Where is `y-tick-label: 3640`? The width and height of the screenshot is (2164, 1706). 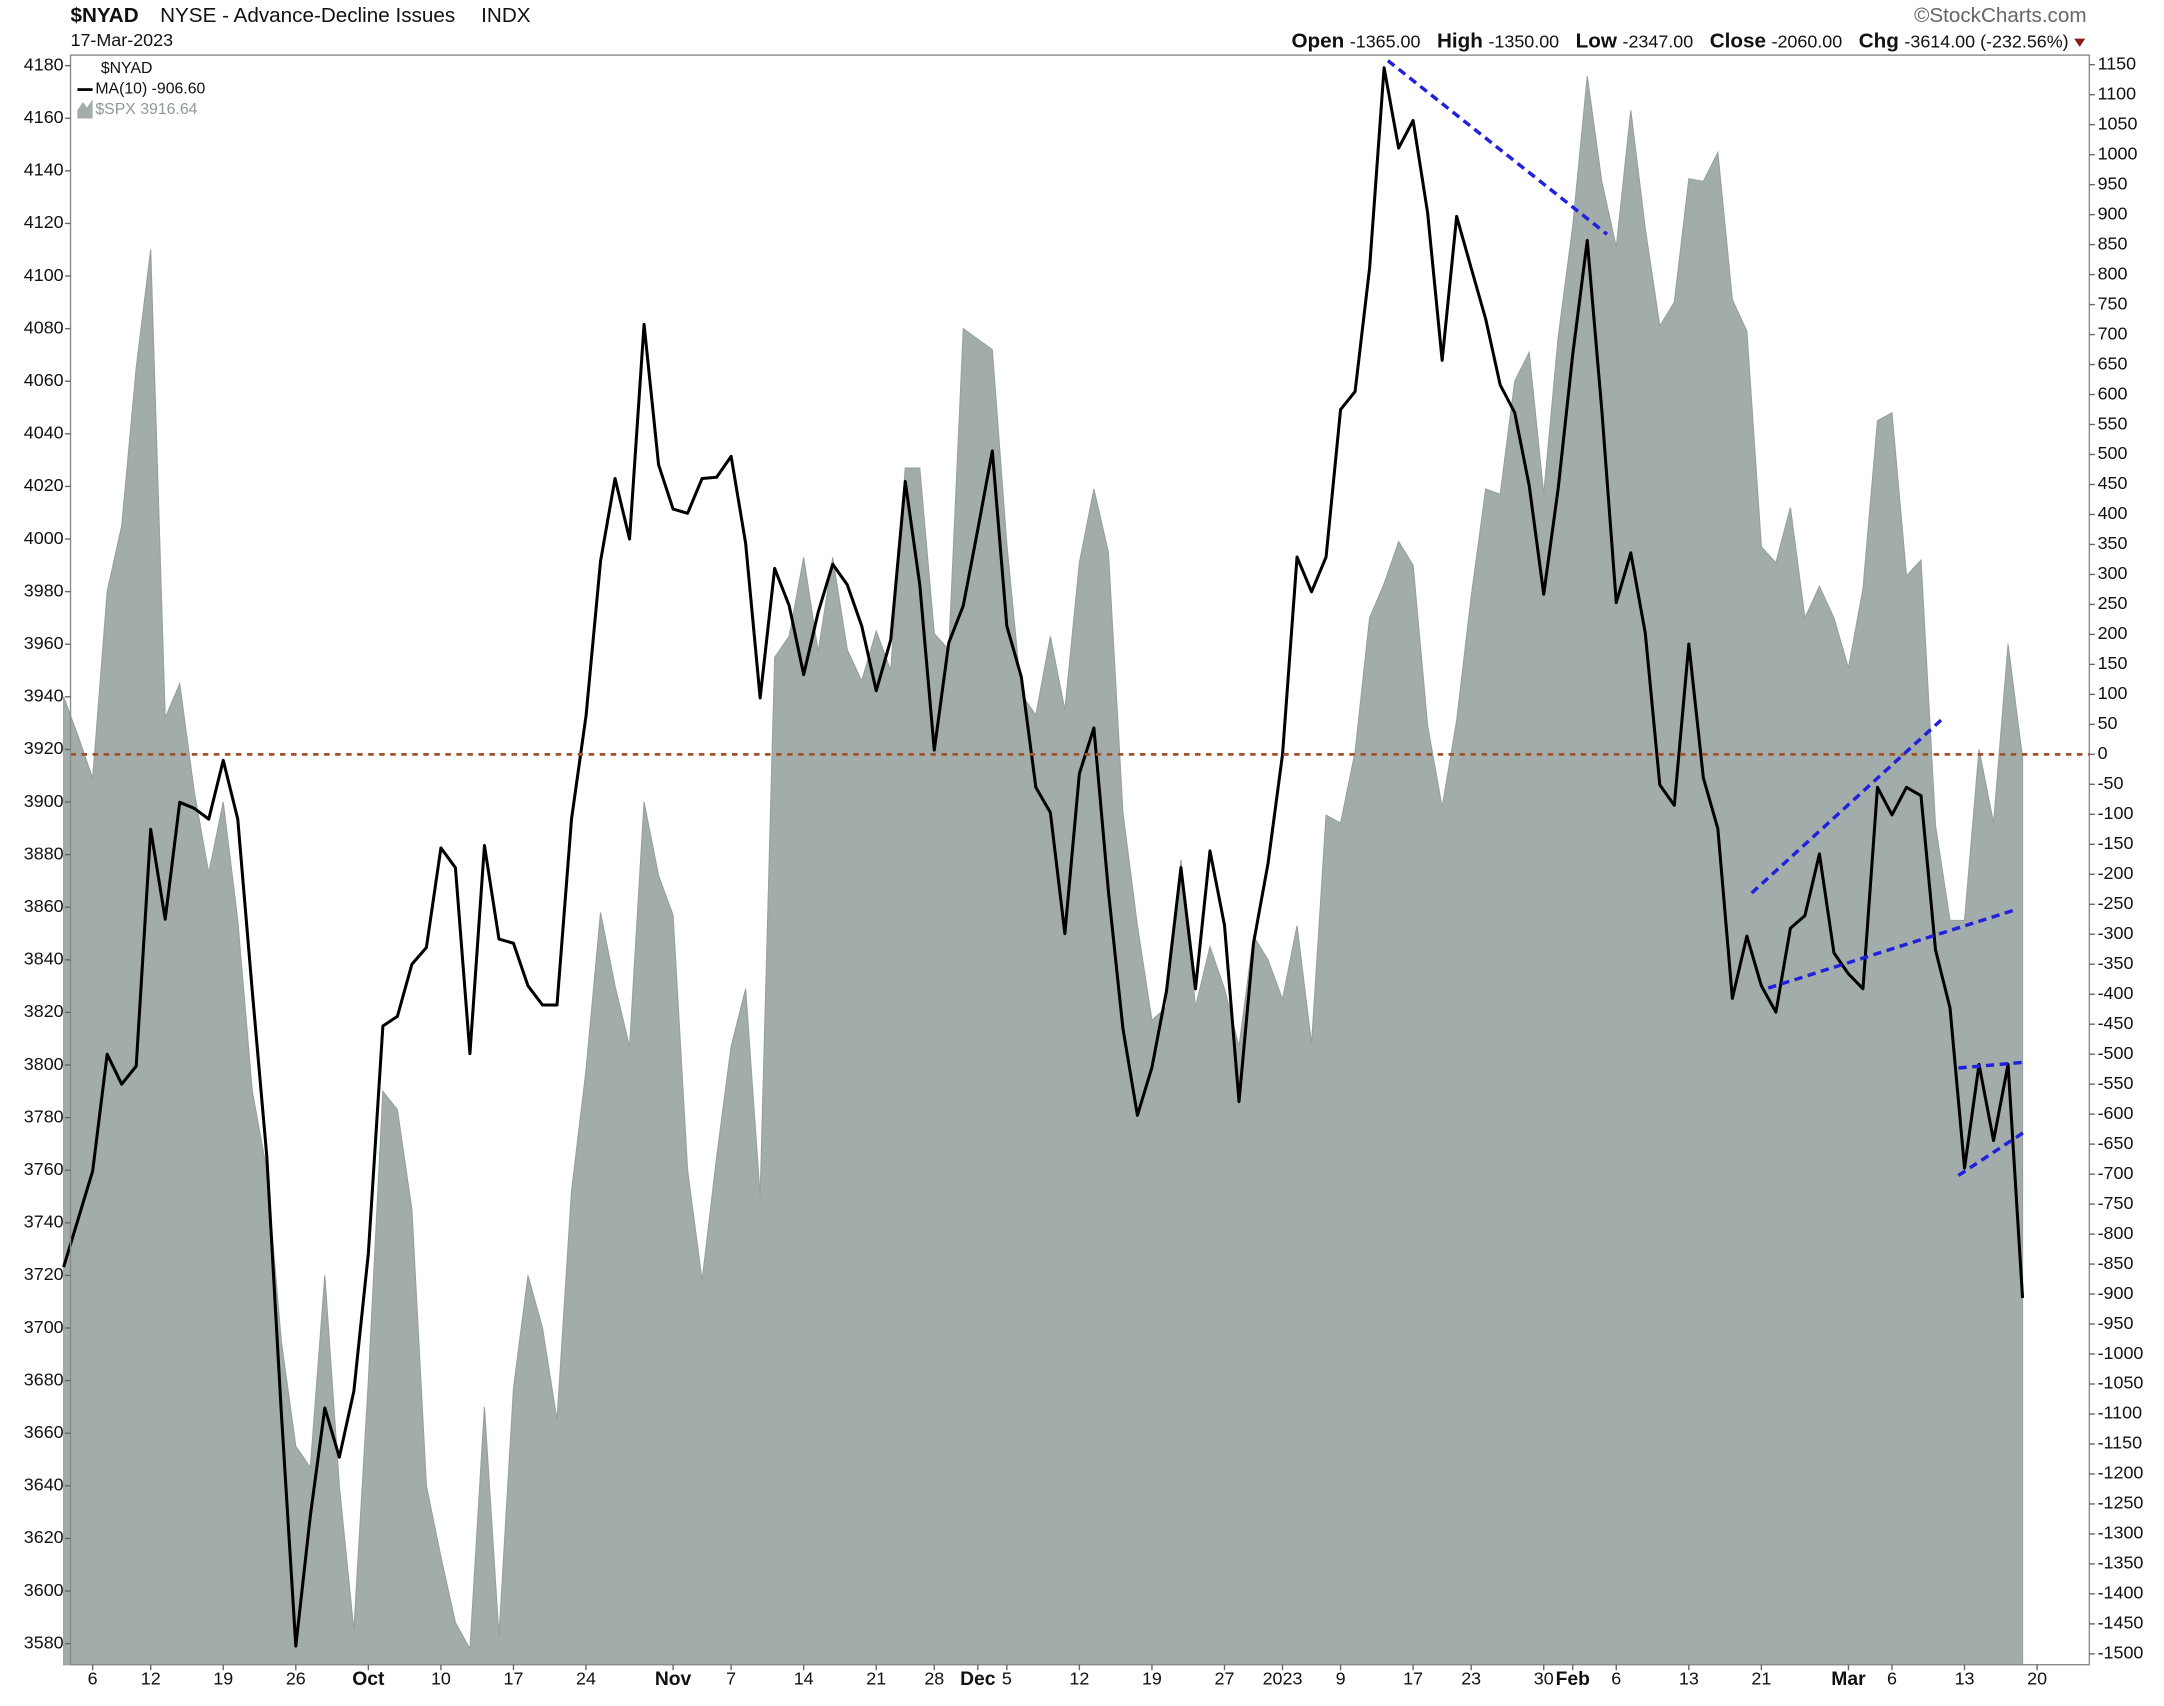 y-tick-label: 3640 is located at coordinates (44, 1485).